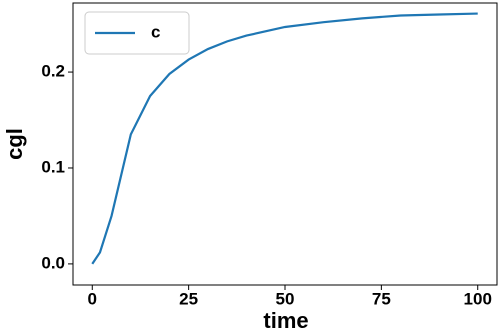  What do you see at coordinates (53, 262) in the screenshot?
I see `y-tick-label: 0.0` at bounding box center [53, 262].